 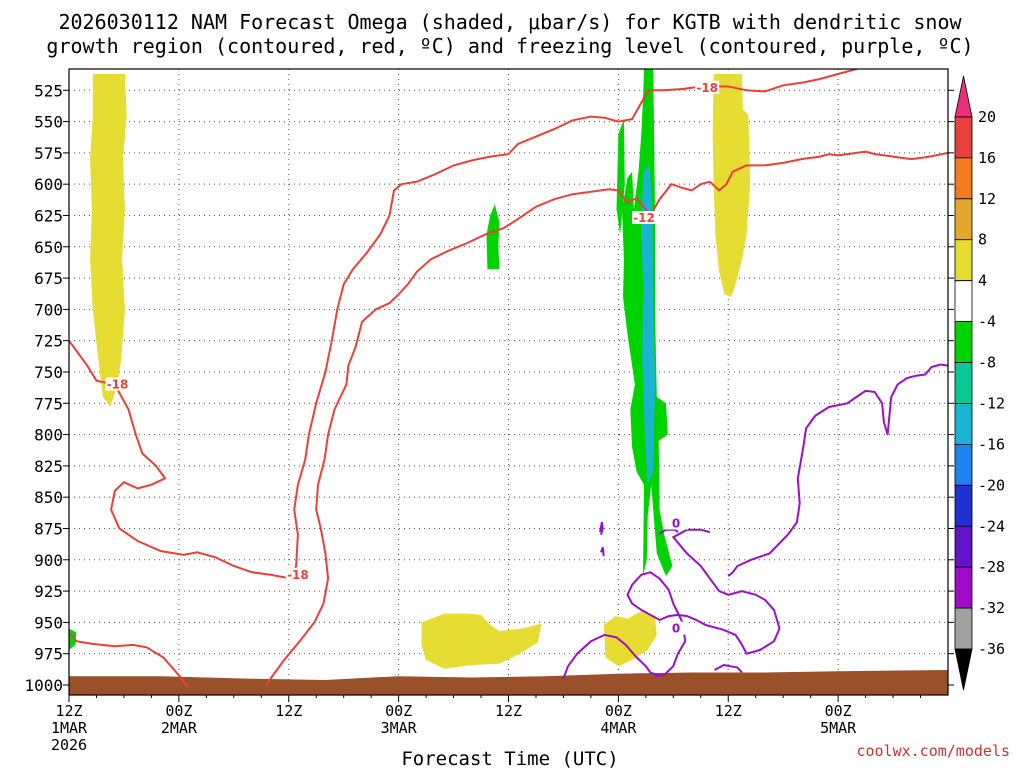 What do you see at coordinates (991, 567) in the screenshot?
I see `colorbar-label: -28` at bounding box center [991, 567].